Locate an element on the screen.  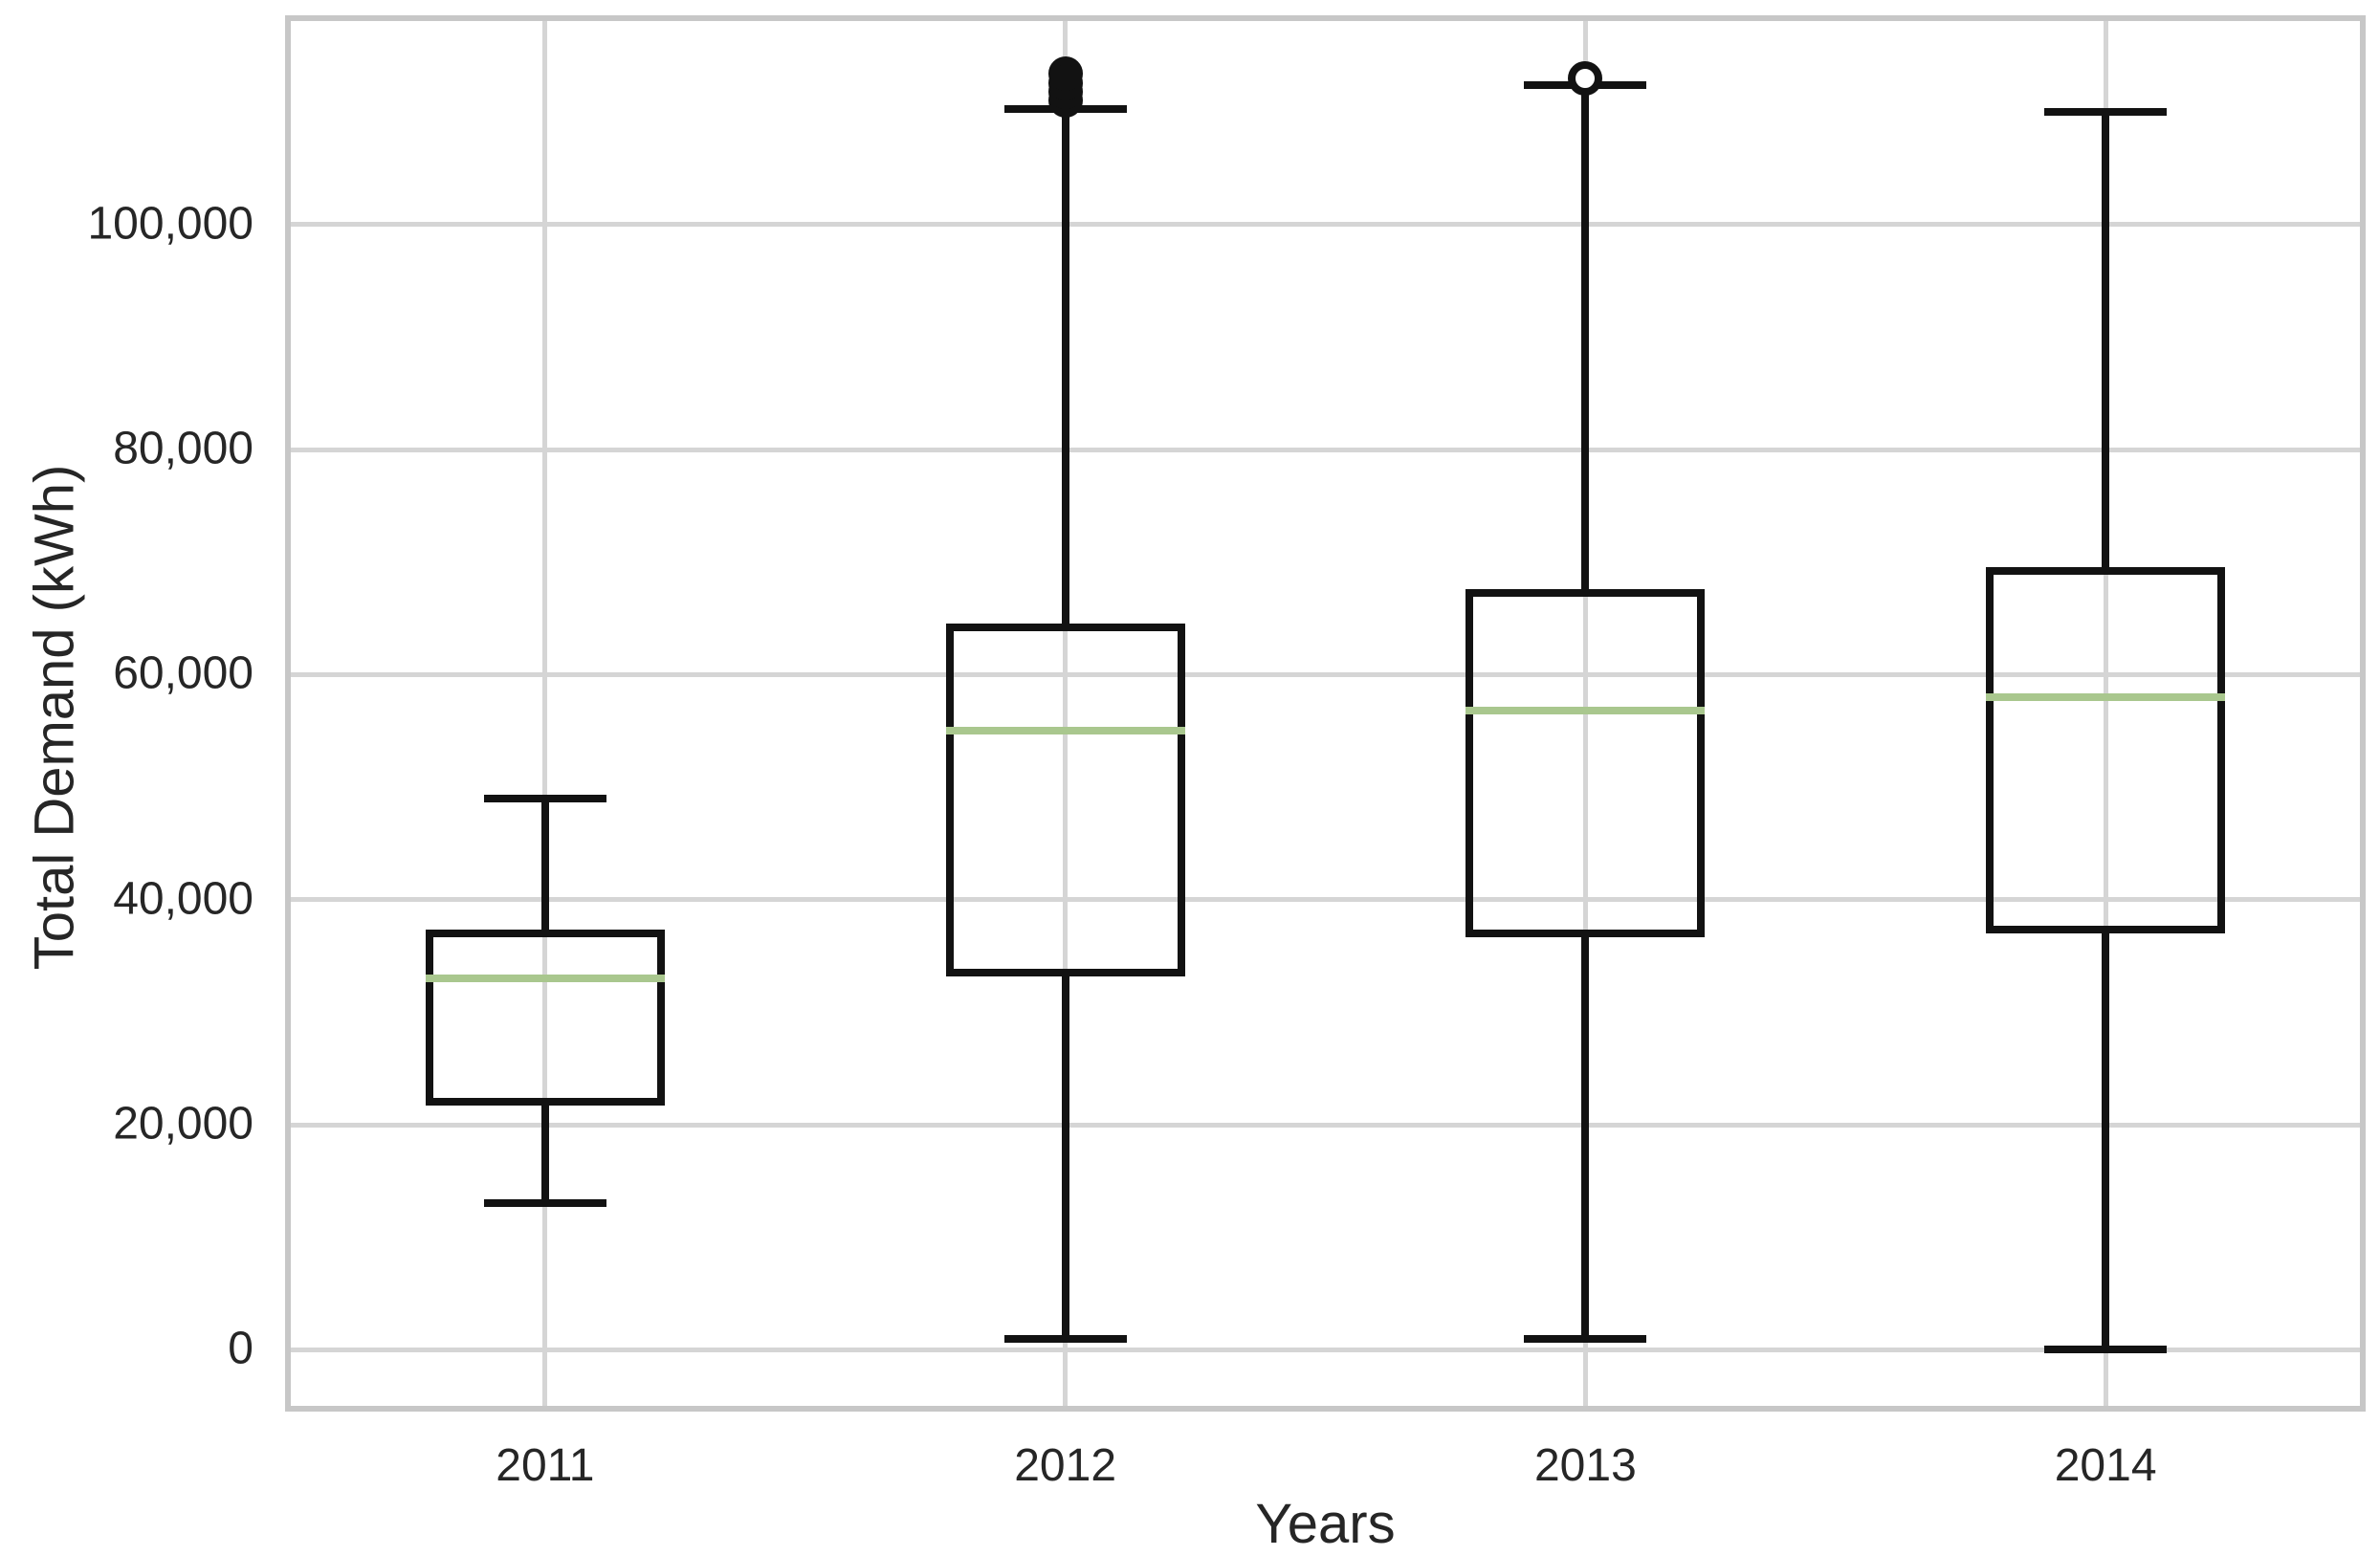
lower-whisker-2011 is located at coordinates (545, 1153).